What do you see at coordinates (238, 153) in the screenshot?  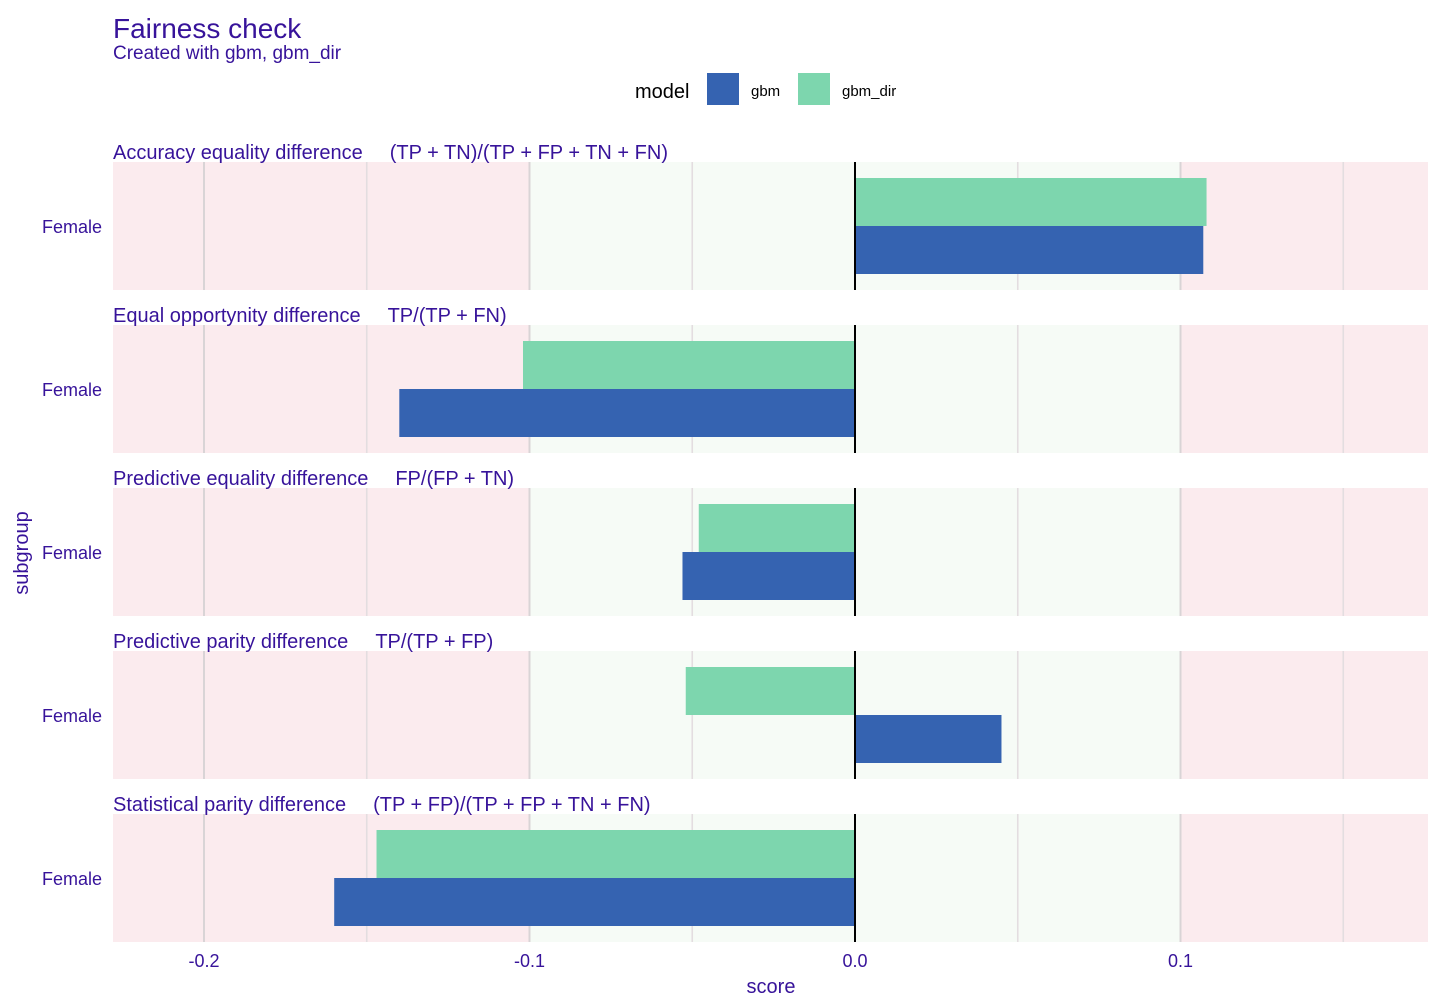 I see `facet-label-metric: Accuracy equality difference` at bounding box center [238, 153].